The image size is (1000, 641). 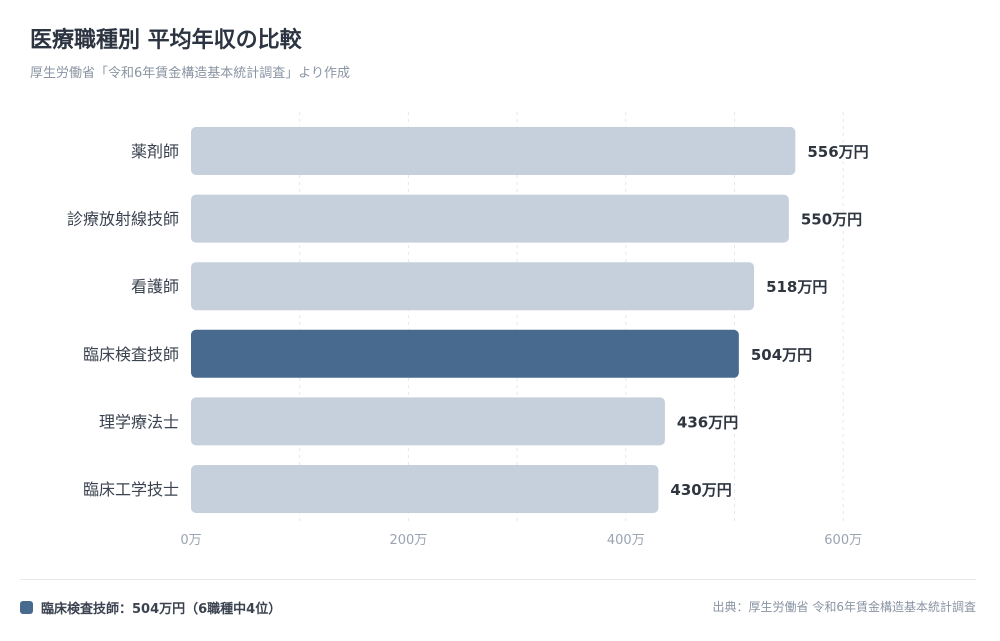 I want to click on category-label: 理学療法士, so click(x=139, y=421).